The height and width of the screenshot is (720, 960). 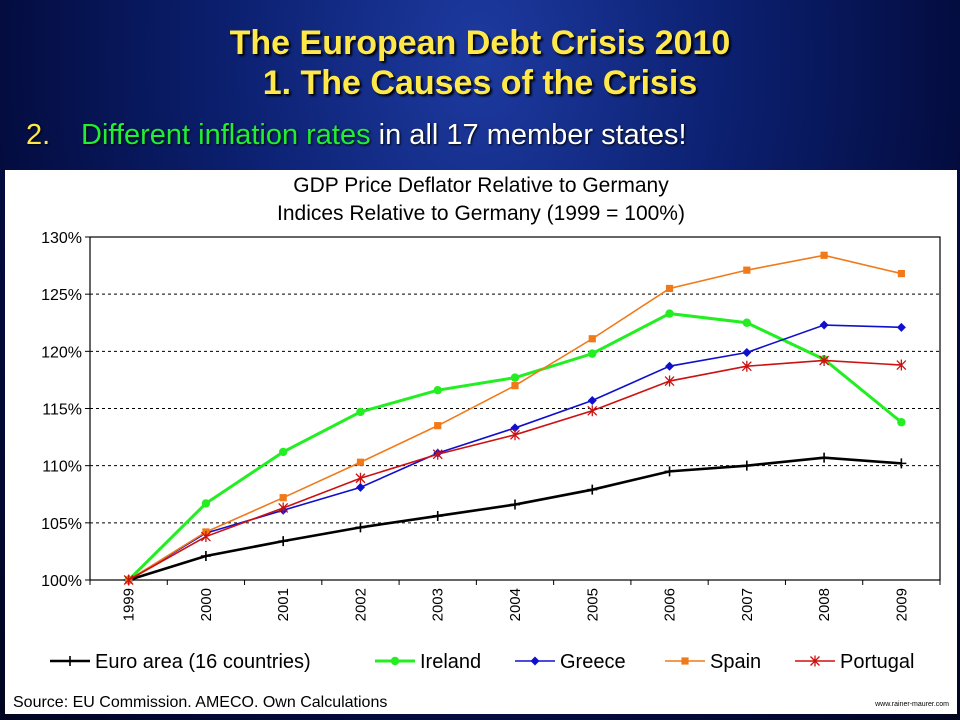 What do you see at coordinates (450, 662) in the screenshot?
I see `legend-label: Ireland` at bounding box center [450, 662].